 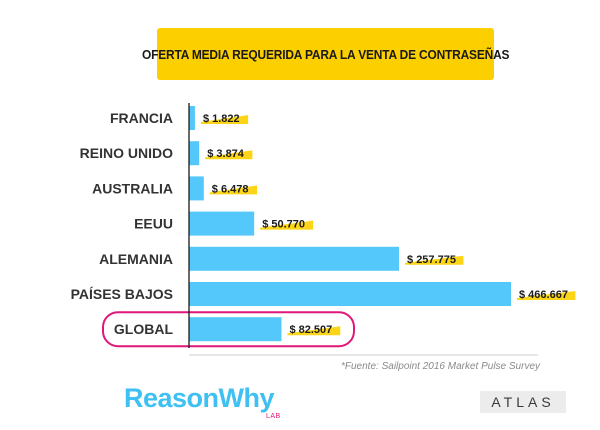 I want to click on value-label: $ 82.507, so click(x=310, y=330).